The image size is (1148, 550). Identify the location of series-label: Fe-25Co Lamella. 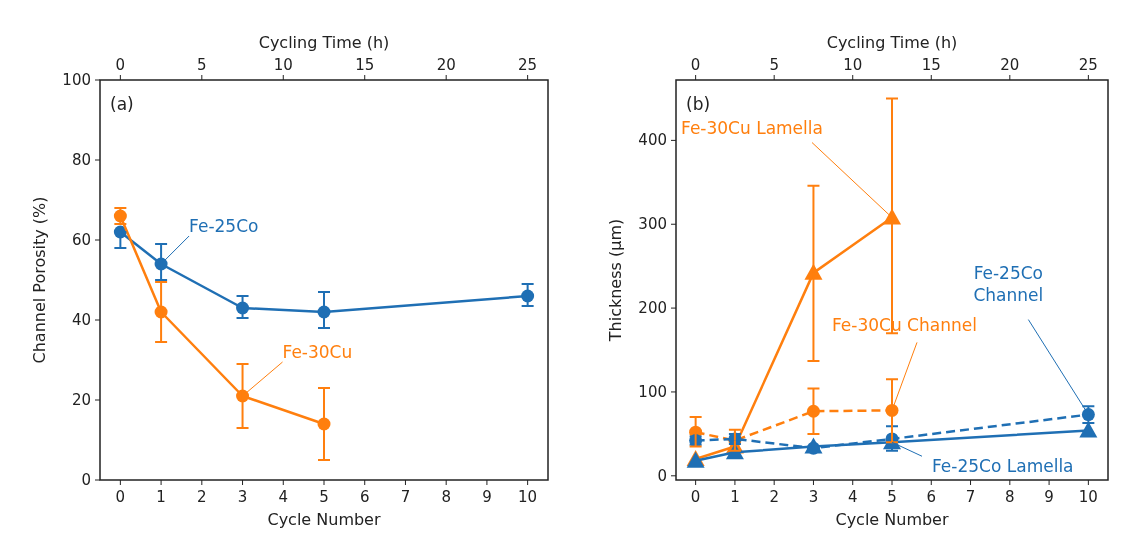
(1003, 466).